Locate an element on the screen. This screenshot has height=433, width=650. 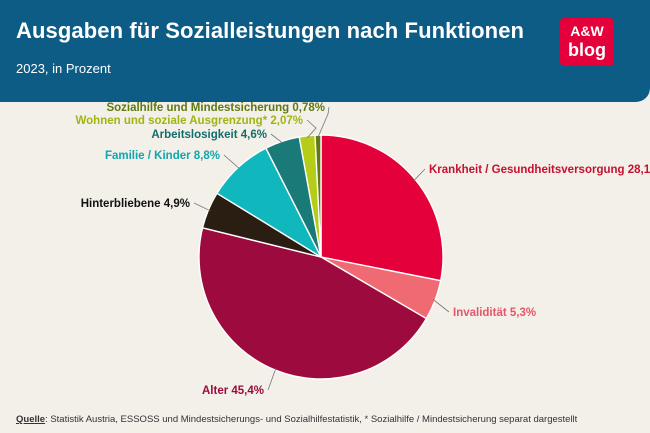
logo-text-bottom: blog is located at coordinates (587, 50).